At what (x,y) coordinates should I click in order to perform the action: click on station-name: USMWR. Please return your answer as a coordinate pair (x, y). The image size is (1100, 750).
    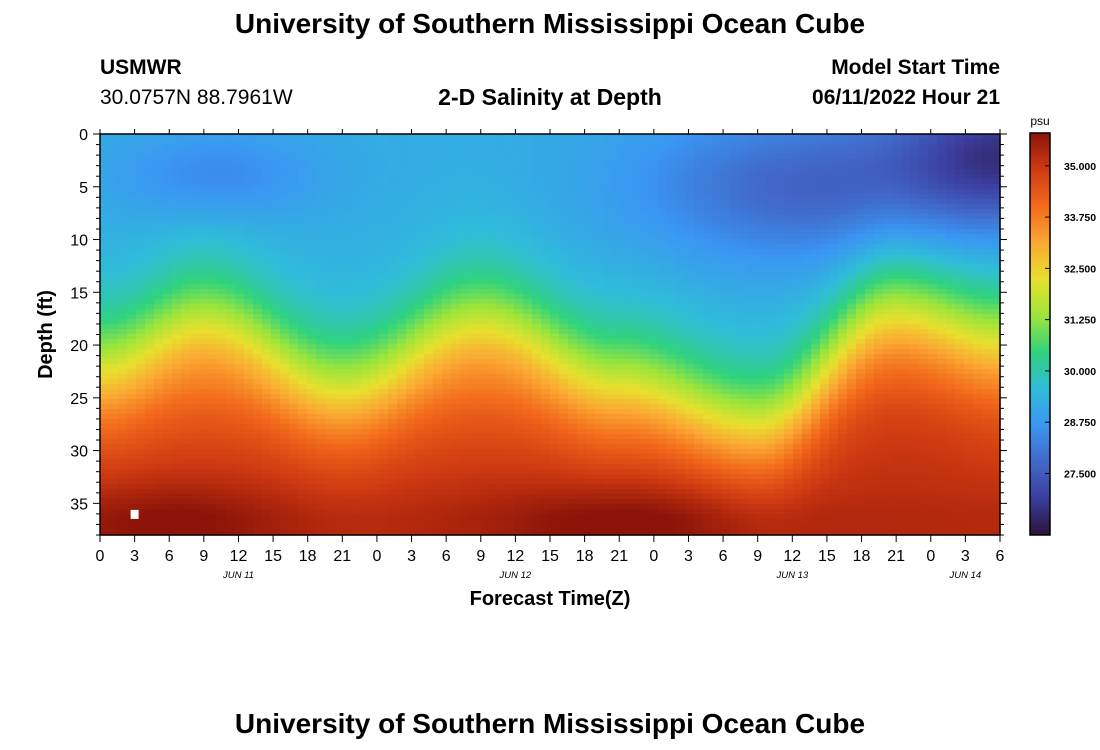
    Looking at the image, I should click on (141, 67).